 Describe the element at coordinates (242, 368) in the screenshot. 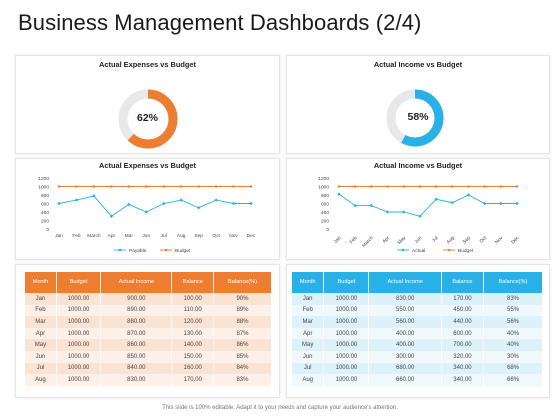

I see `table-cell: 84%` at that location.